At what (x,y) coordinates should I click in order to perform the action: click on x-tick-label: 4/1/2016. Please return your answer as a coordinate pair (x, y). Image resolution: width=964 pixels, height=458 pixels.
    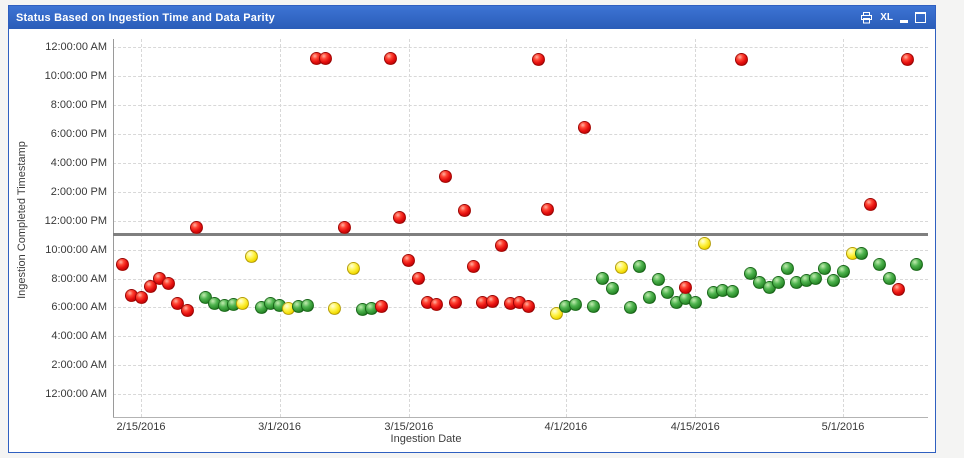
    Looking at the image, I should click on (566, 427).